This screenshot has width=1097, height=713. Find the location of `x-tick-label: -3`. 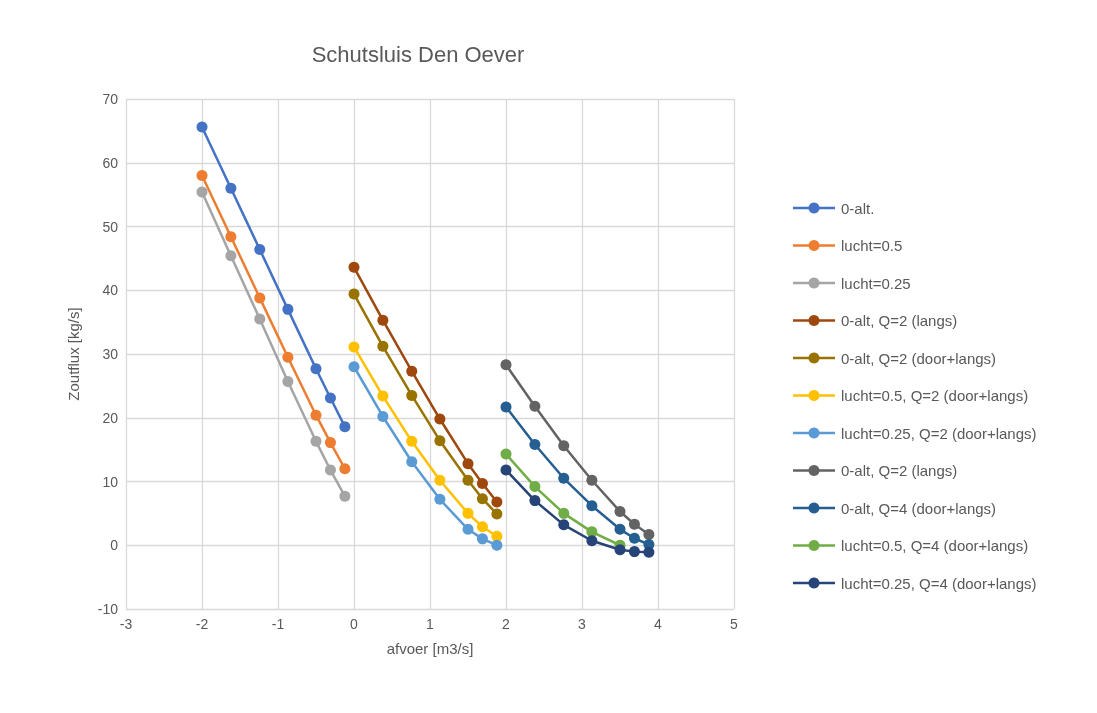

x-tick-label: -3 is located at coordinates (126, 624).